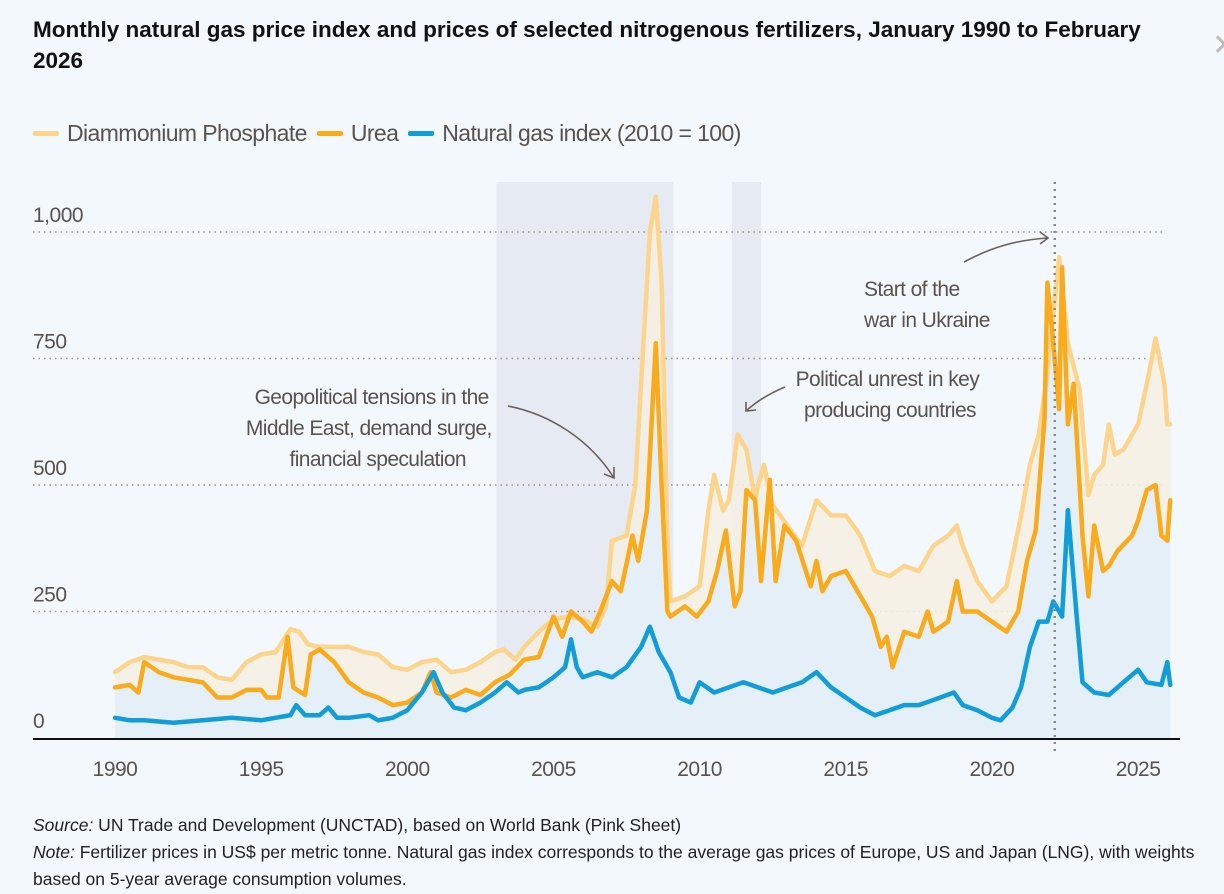 The width and height of the screenshot is (1224, 894). Describe the element at coordinates (50, 342) in the screenshot. I see `y-tick-label: 750` at that location.